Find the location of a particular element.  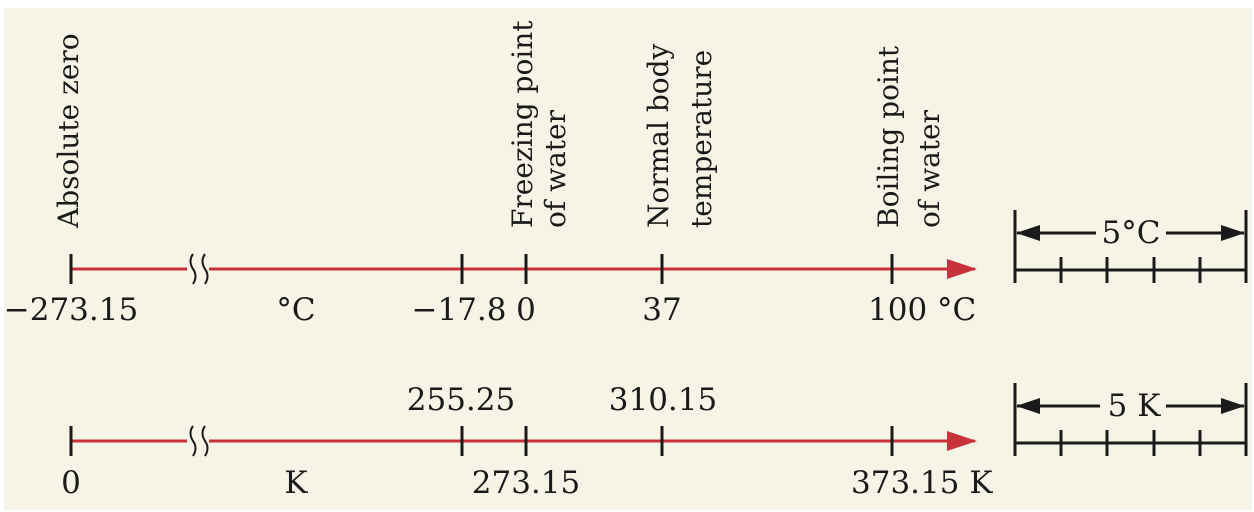

event-label-boiling-line1: Boiling point is located at coordinates (888, 136).